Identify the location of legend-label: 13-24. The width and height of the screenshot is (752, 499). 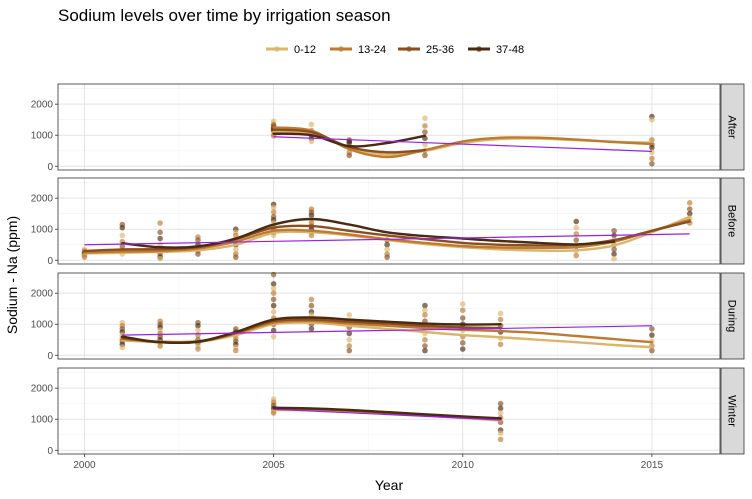
(372, 50).